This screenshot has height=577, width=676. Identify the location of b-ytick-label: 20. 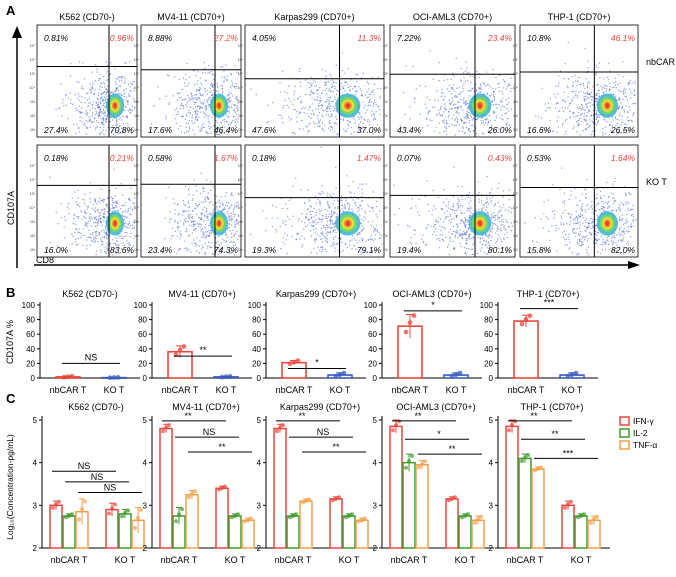
(372, 363).